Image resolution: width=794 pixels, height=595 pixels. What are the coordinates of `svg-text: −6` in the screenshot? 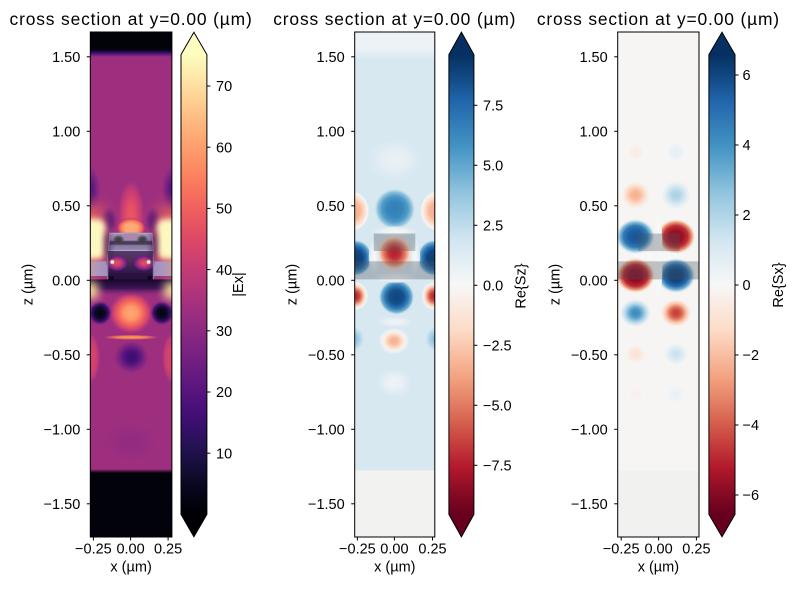 It's located at (751, 496).